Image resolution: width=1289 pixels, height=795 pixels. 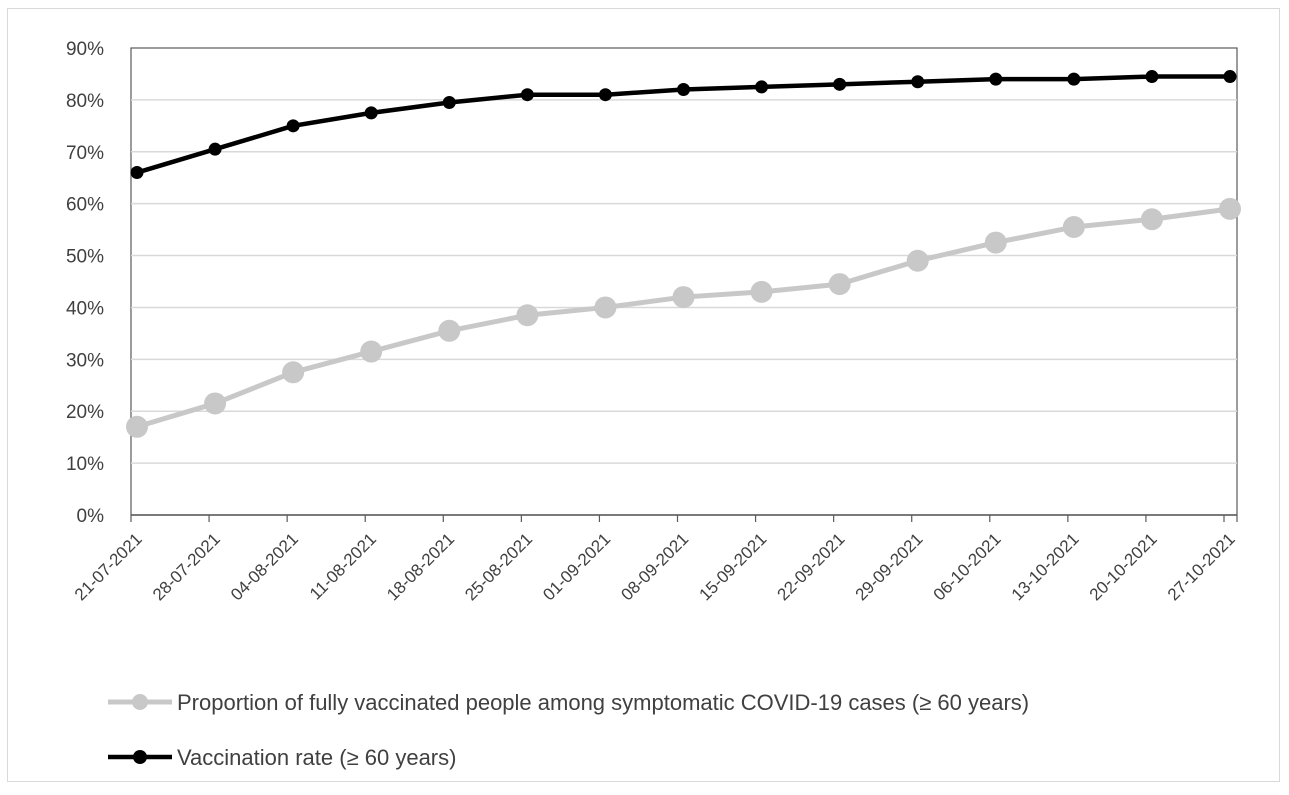 What do you see at coordinates (85, 205) in the screenshot?
I see `y-tick-label: 60%` at bounding box center [85, 205].